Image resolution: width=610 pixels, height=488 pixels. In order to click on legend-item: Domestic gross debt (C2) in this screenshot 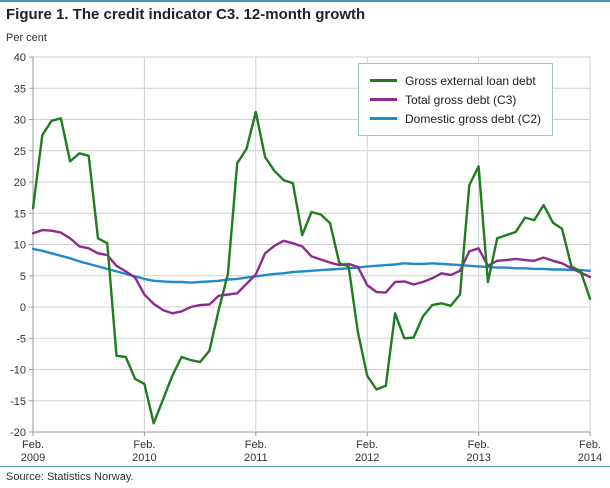, I will do `click(455, 118)`.